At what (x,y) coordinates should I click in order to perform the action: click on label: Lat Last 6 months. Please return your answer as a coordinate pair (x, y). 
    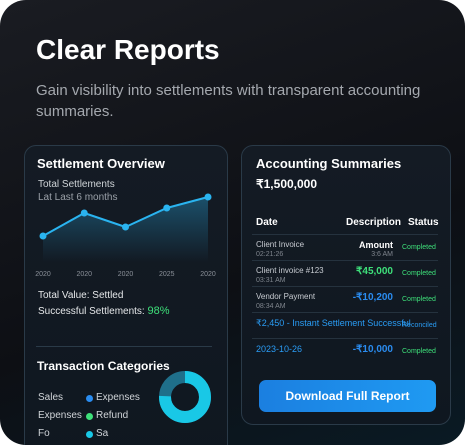
    Looking at the image, I should click on (78, 197).